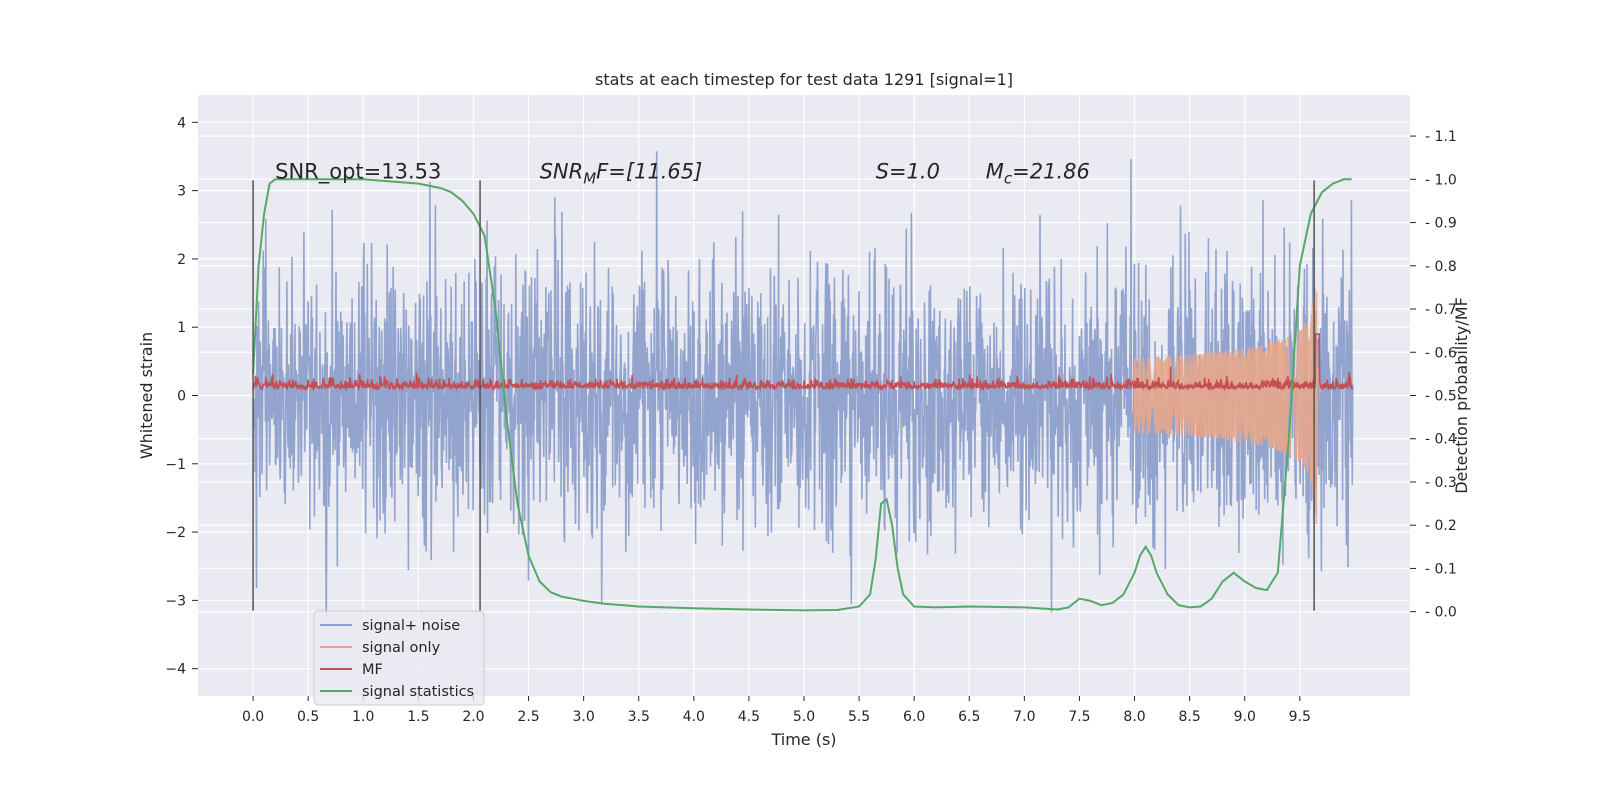 The image size is (1600, 800). What do you see at coordinates (358, 171) in the screenshot?
I see `annotation-text: SNR_opt=13.53` at bounding box center [358, 171].